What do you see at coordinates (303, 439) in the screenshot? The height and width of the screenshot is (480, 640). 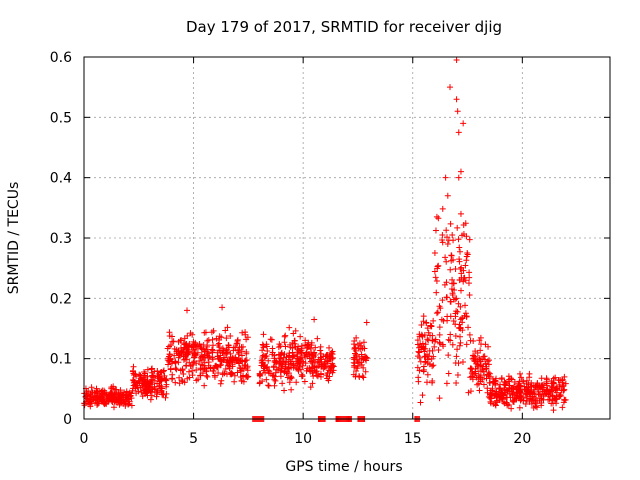 I see `x-tick-label: 10` at bounding box center [303, 439].